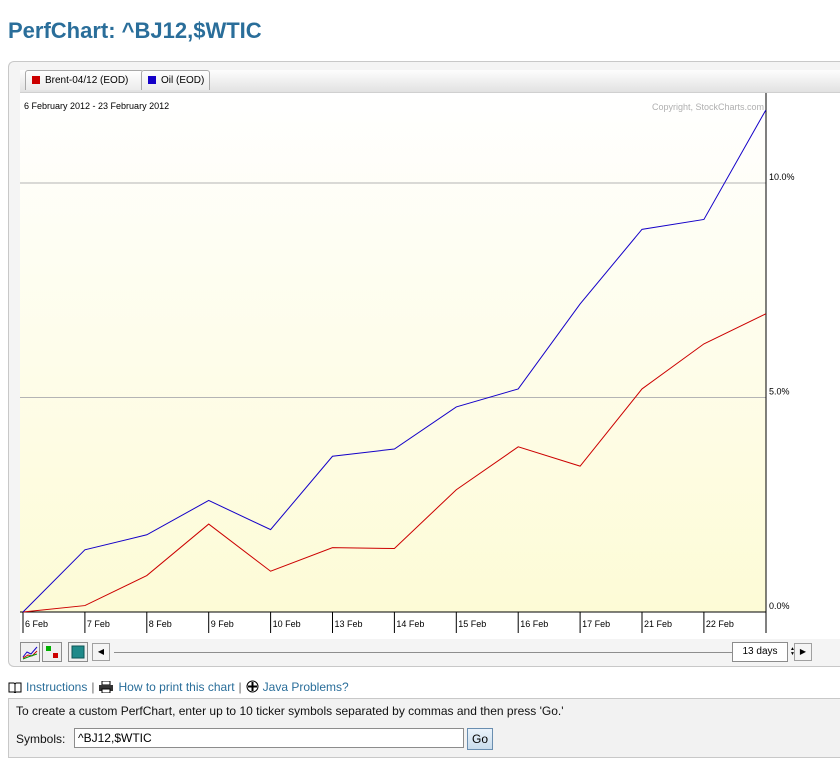 The image size is (840, 758). Describe the element at coordinates (708, 107) in the screenshot. I see `chart-copyright: Copyright, StockCharts.com` at that location.